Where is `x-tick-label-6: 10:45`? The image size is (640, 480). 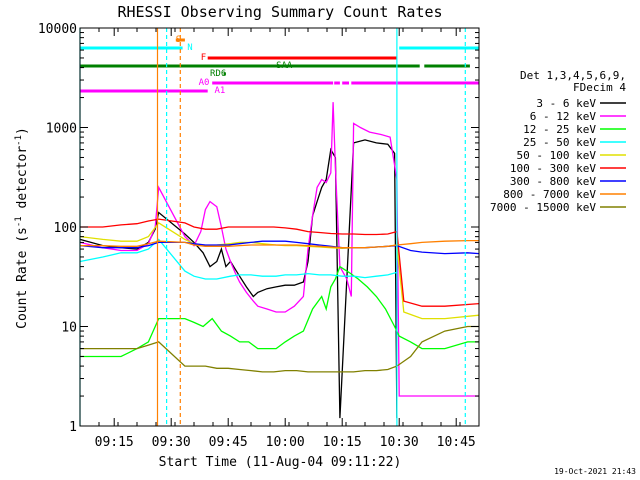 x-tick-label-6: 10:45 is located at coordinates (456, 442).